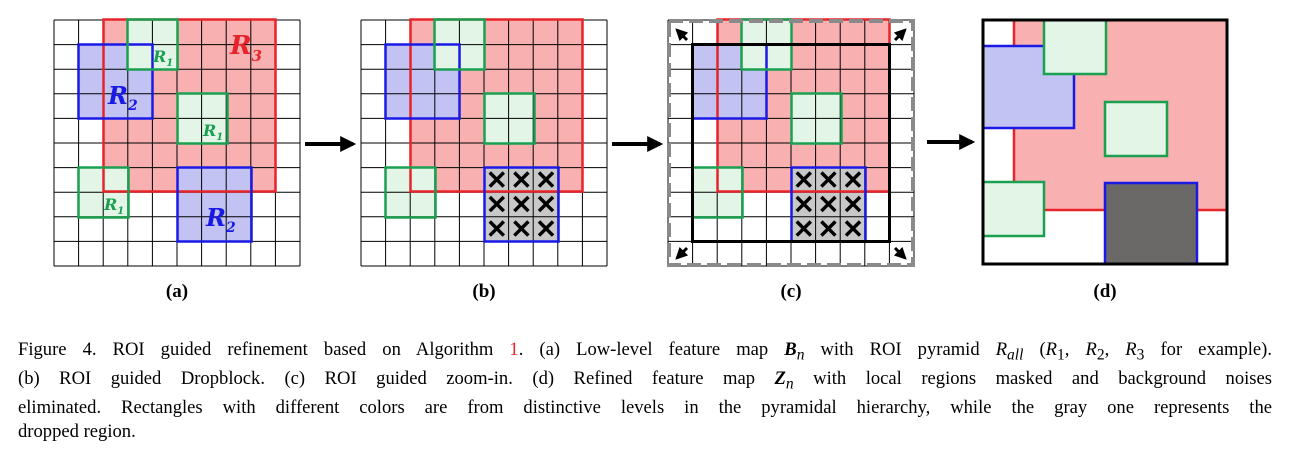 The width and height of the screenshot is (1289, 453). I want to click on algorithm-ref-link: 1, so click(514, 349).